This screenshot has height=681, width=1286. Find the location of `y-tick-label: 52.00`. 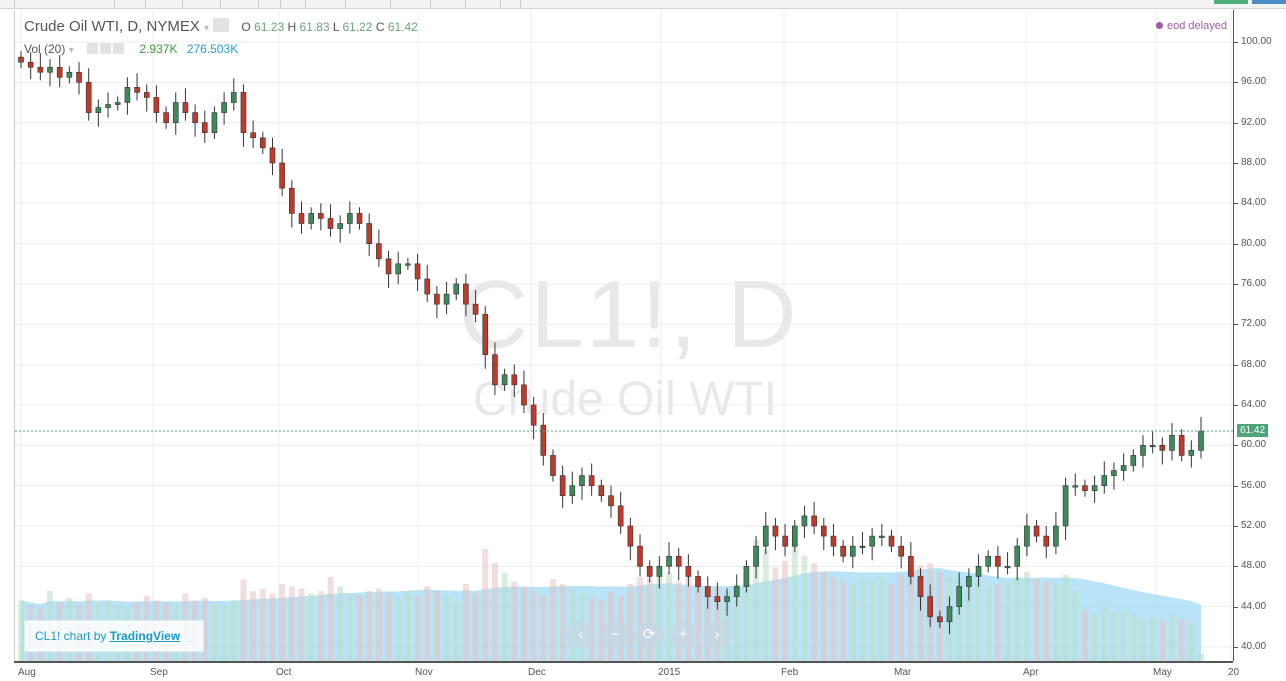

y-tick-label: 52.00 is located at coordinates (1250, 525).